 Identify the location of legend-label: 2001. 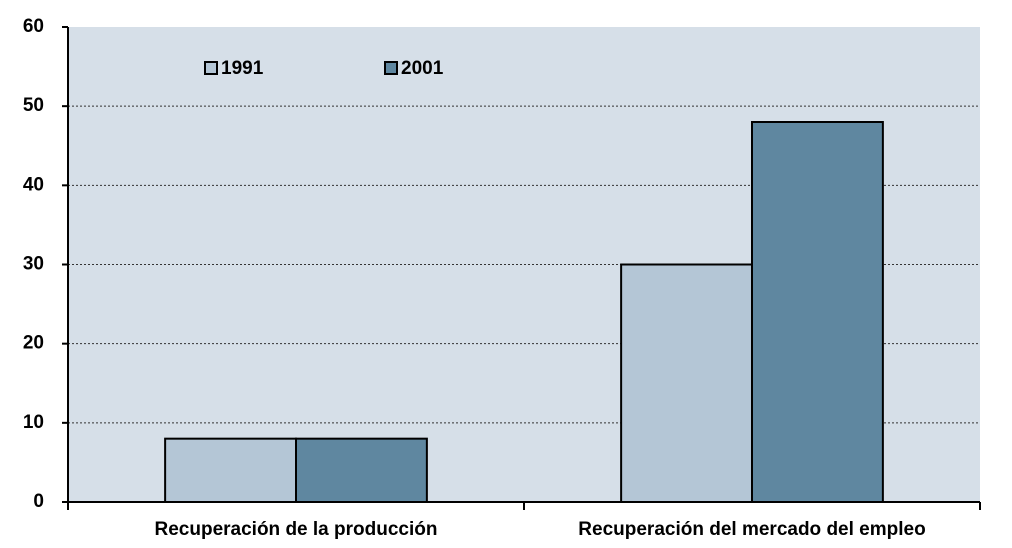
(422, 68).